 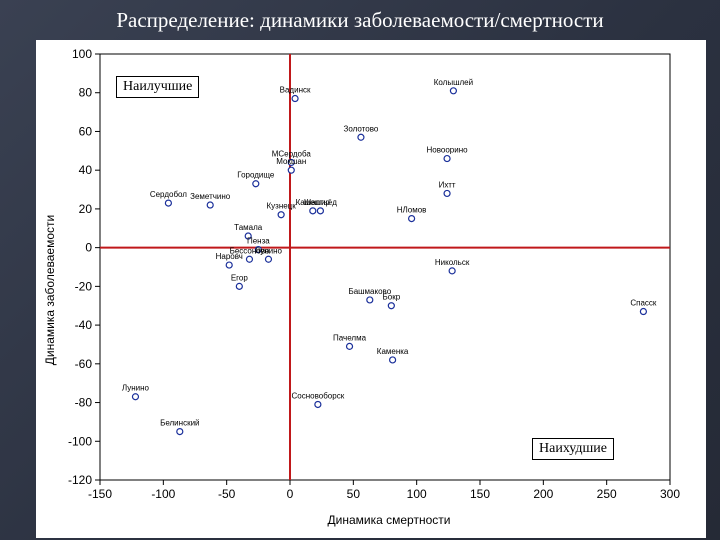 I want to click on x-tick-label: -150, so click(x=100, y=494).